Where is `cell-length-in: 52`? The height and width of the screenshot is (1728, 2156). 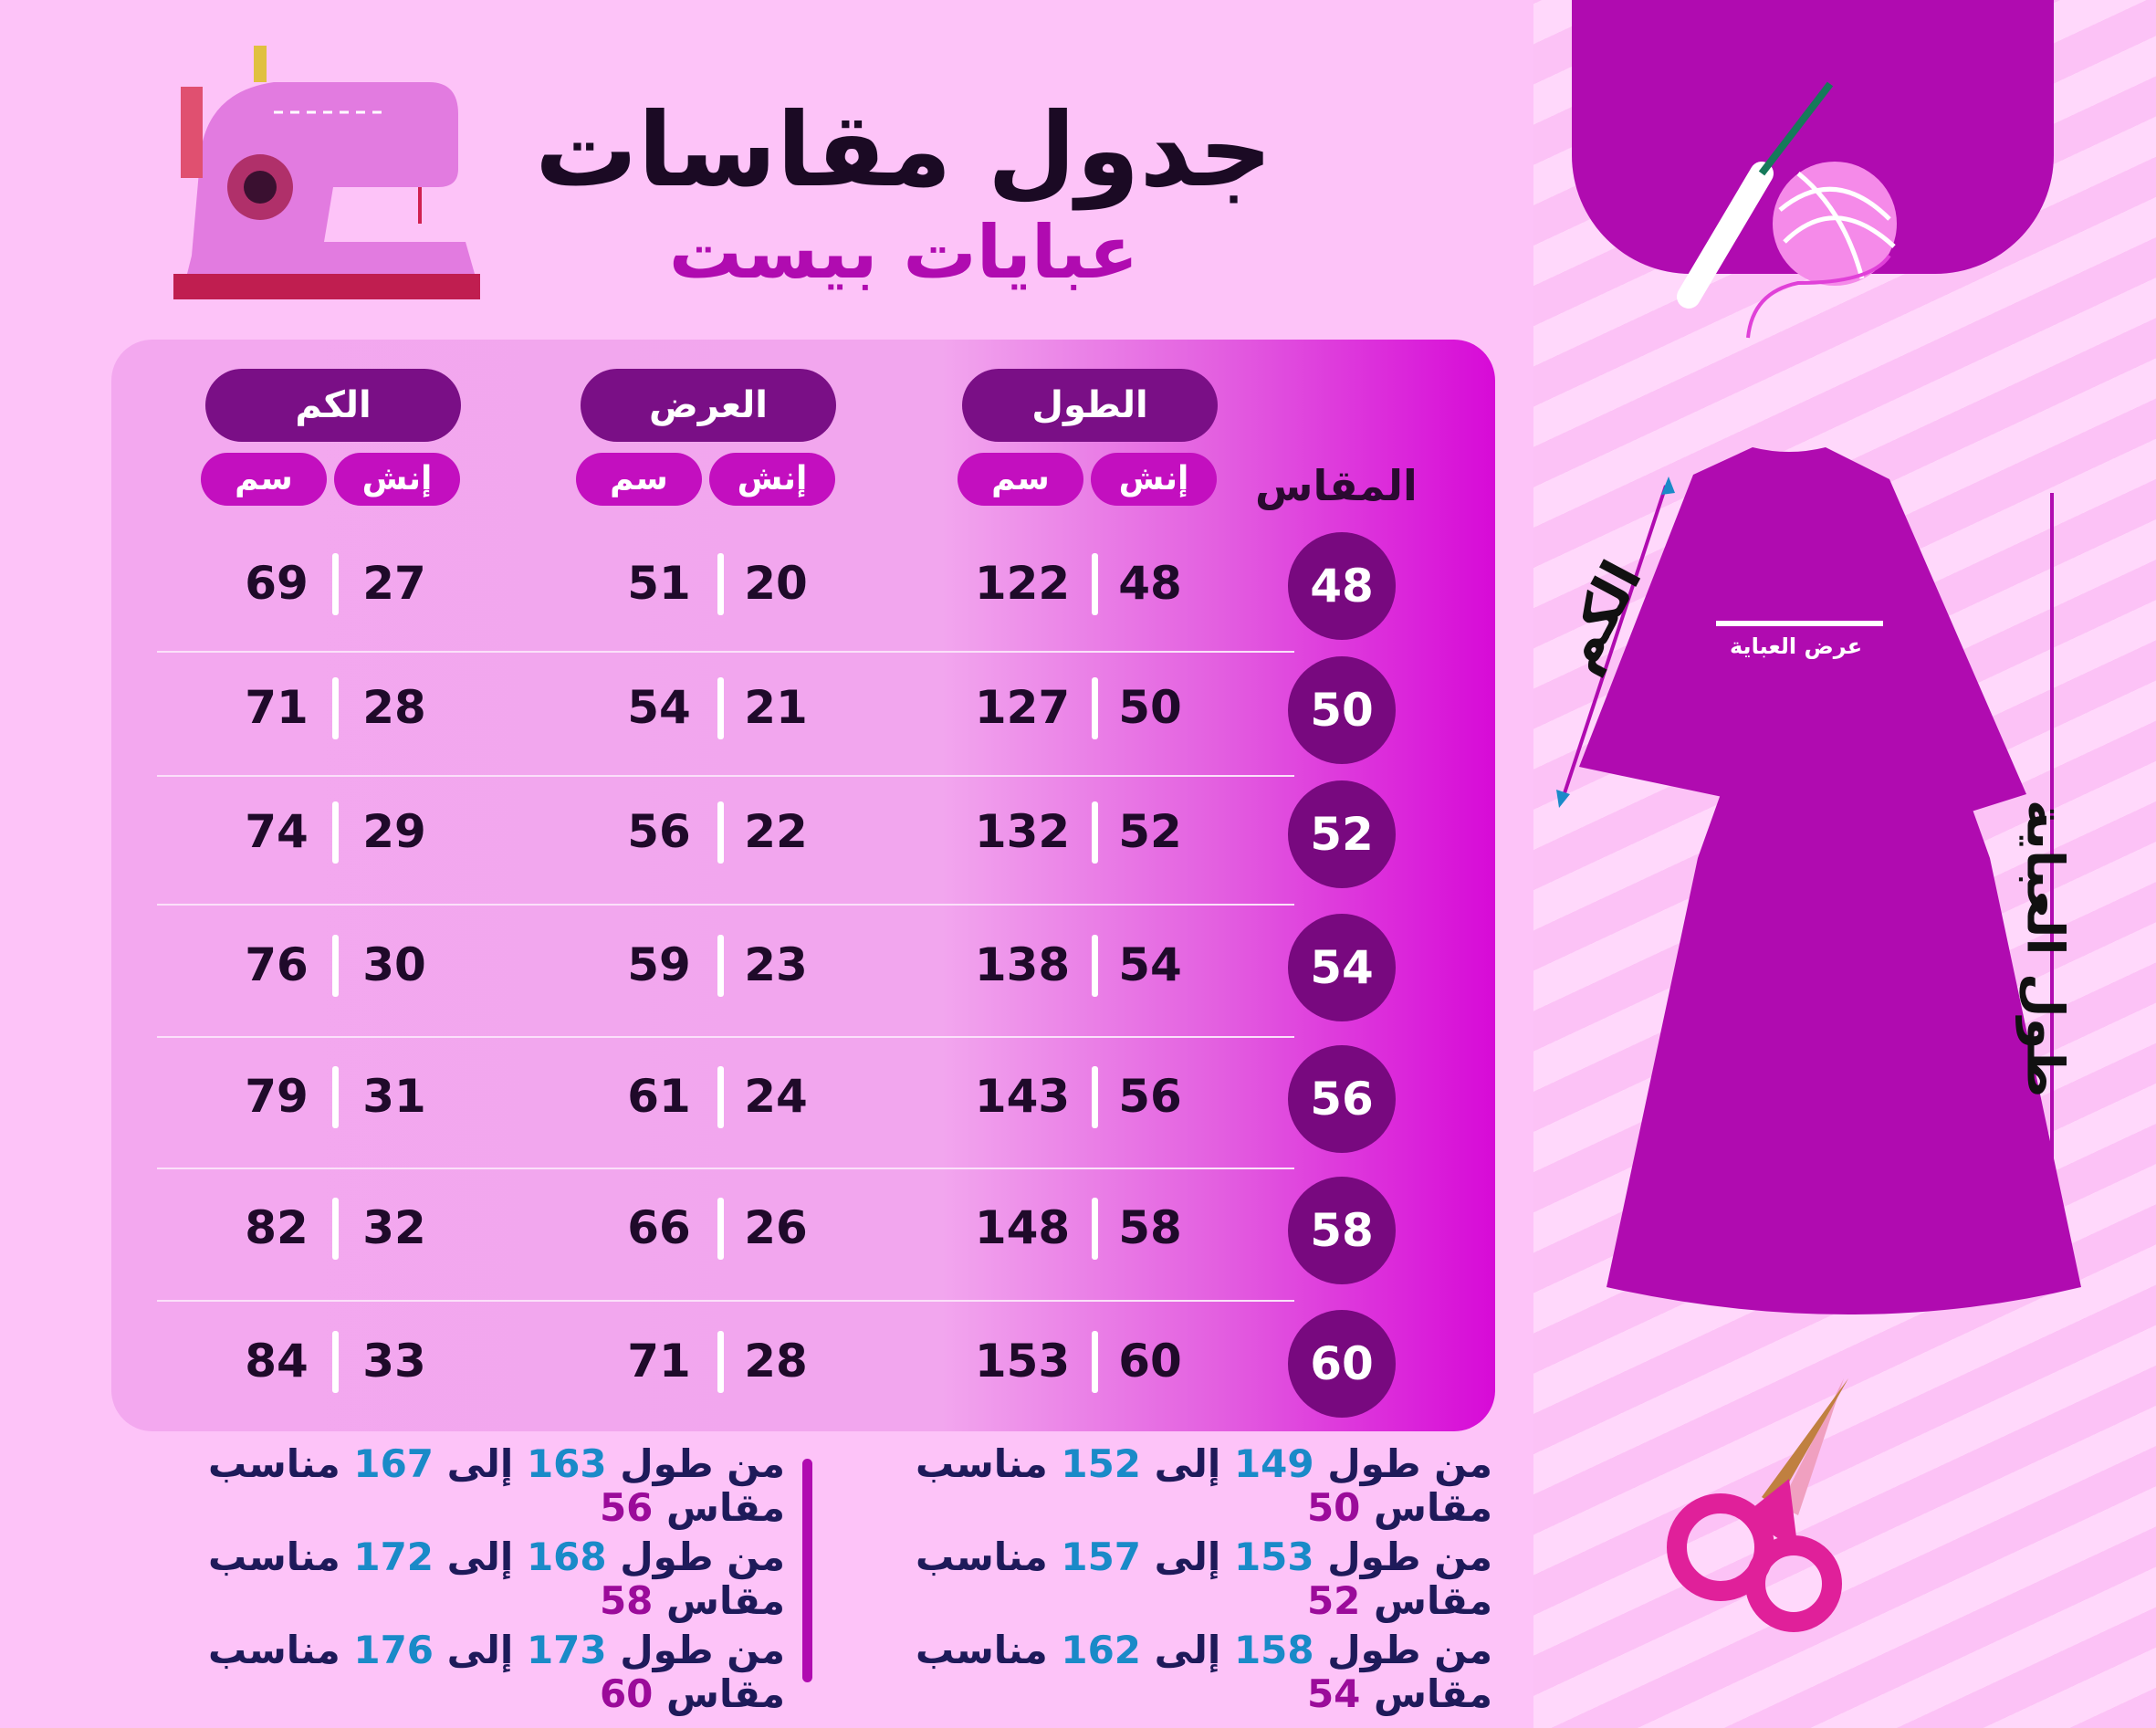
cell-length-in: 52 is located at coordinates (1150, 831).